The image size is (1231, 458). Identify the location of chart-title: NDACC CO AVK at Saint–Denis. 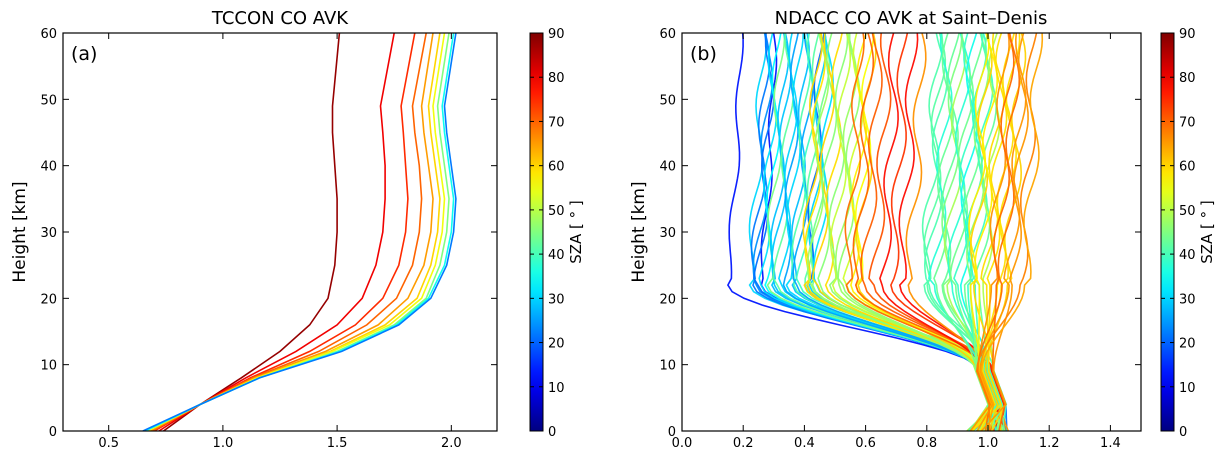
(911, 18).